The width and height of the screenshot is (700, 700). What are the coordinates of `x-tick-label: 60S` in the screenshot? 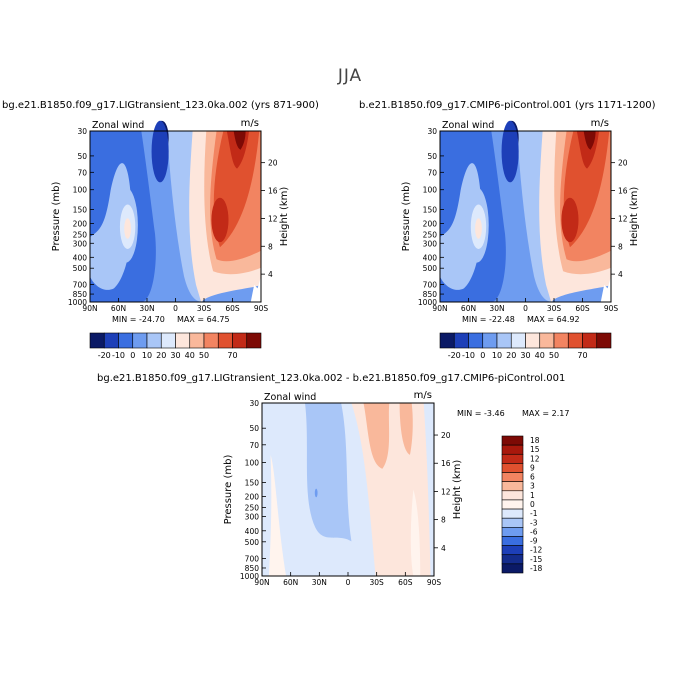 It's located at (405, 582).